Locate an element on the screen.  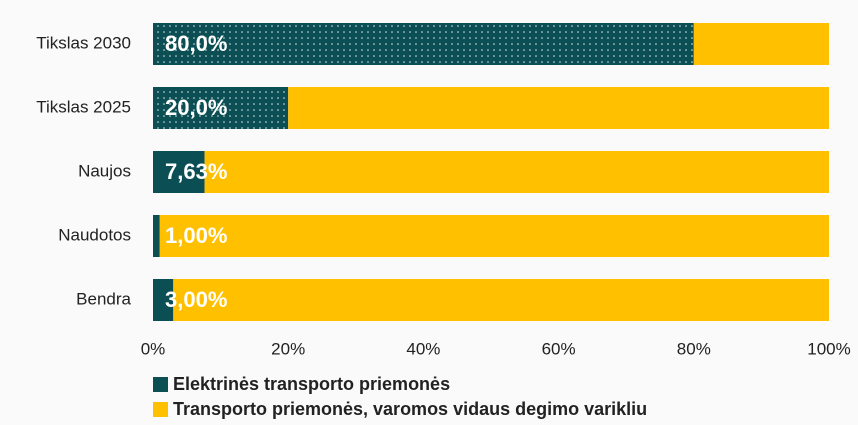
y-tick-label: Tikslas 2025 is located at coordinates (83, 106).